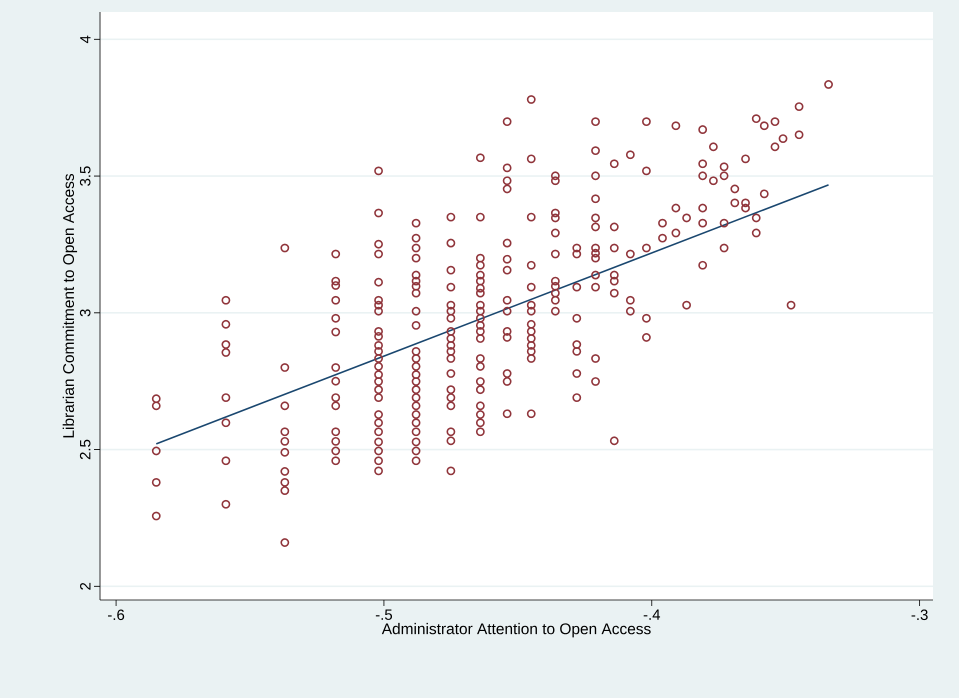 This screenshot has width=959, height=698. Describe the element at coordinates (85, 586) in the screenshot. I see `y-tick-label: 2` at that location.